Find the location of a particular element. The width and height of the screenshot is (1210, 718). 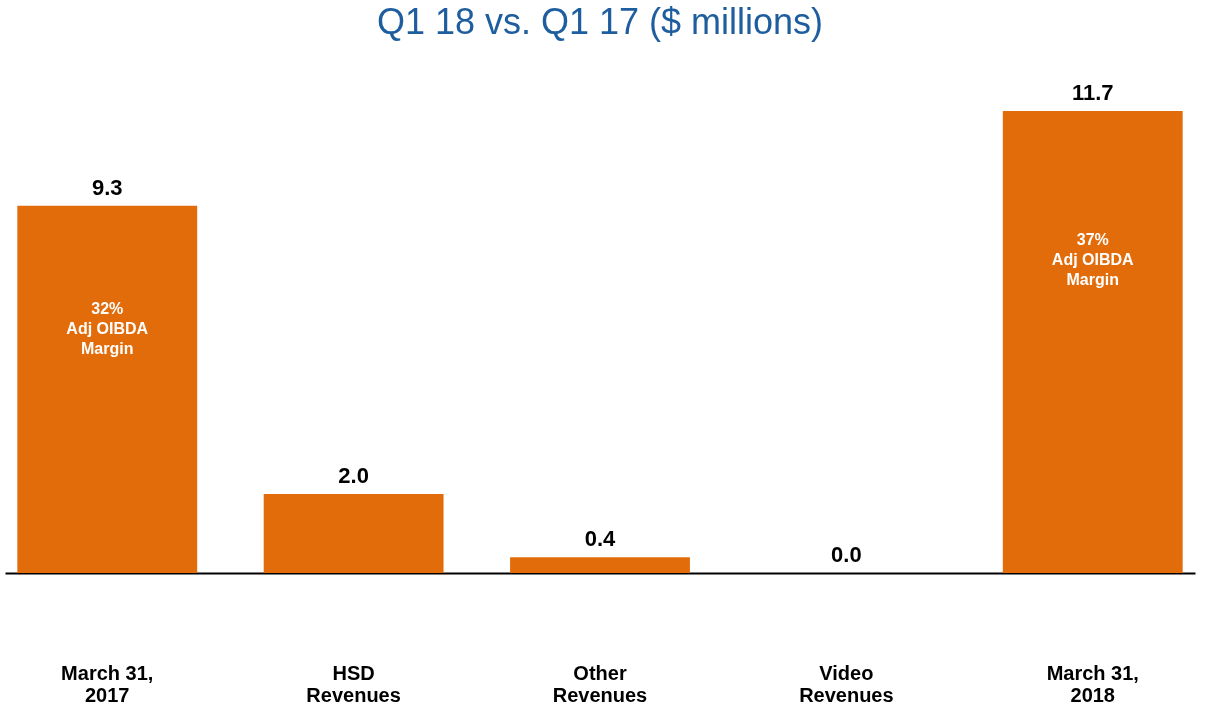

data-label: 9.3 is located at coordinates (107, 187).